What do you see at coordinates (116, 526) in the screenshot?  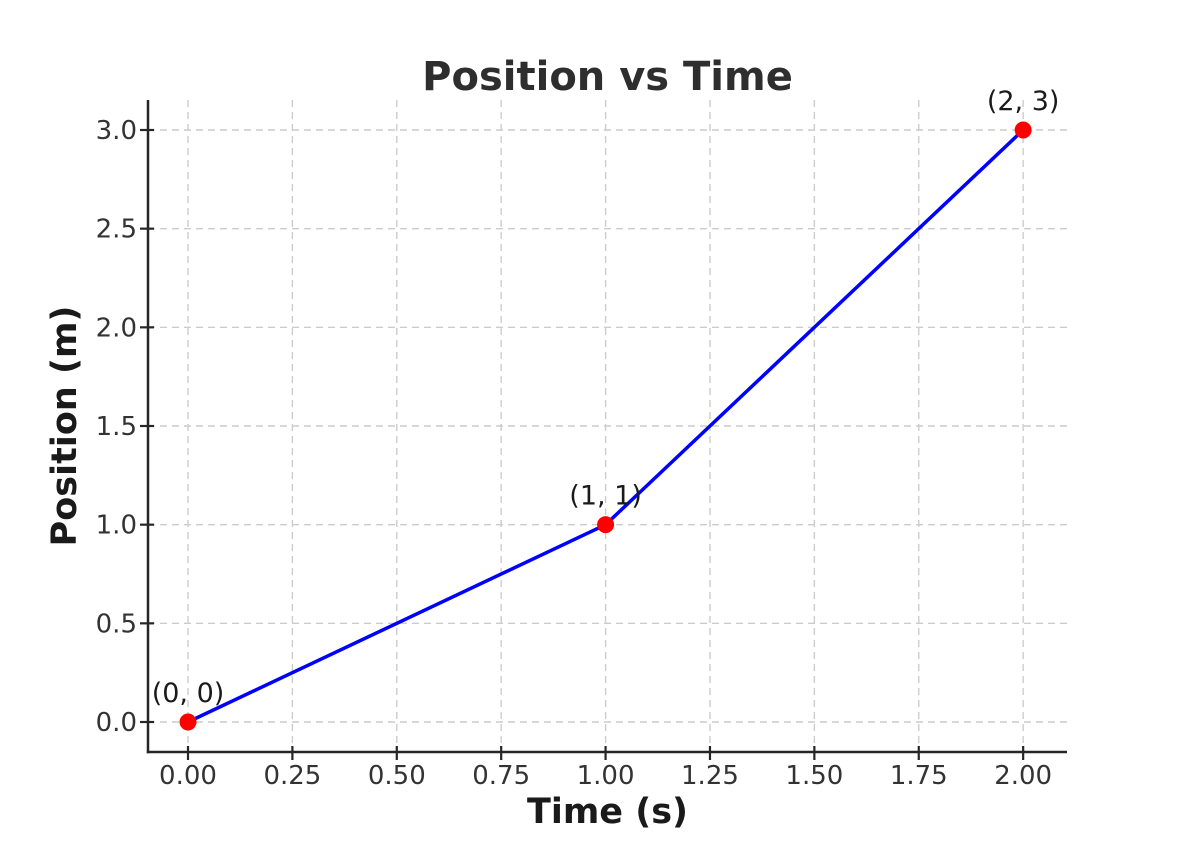 I see `y-tick-label: 1.0` at bounding box center [116, 526].